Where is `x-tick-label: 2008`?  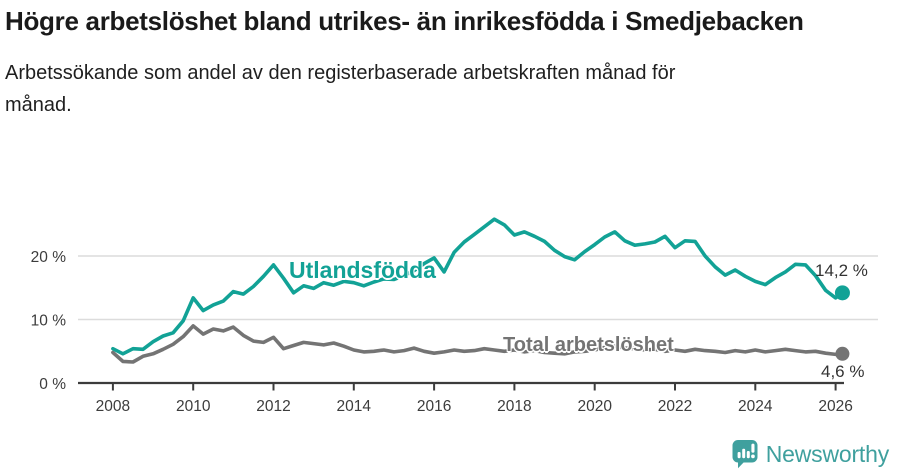
x-tick-label: 2008 is located at coordinates (113, 406).